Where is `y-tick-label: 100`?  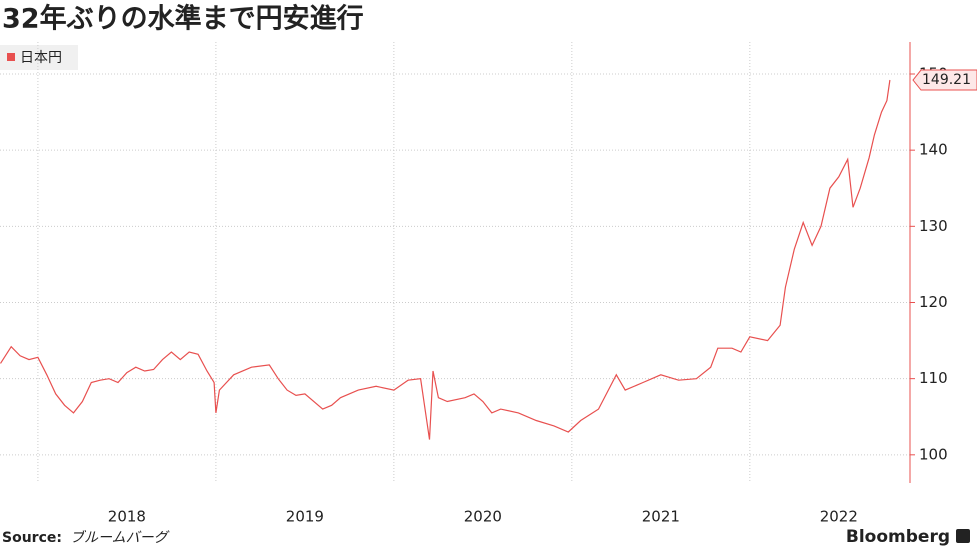
y-tick-label: 100 is located at coordinates (933, 454).